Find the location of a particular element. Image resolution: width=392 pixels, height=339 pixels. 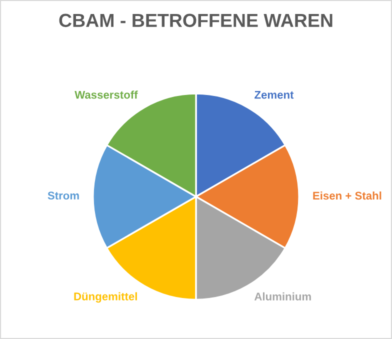

slice-label: Wasserstoff is located at coordinates (106, 94).